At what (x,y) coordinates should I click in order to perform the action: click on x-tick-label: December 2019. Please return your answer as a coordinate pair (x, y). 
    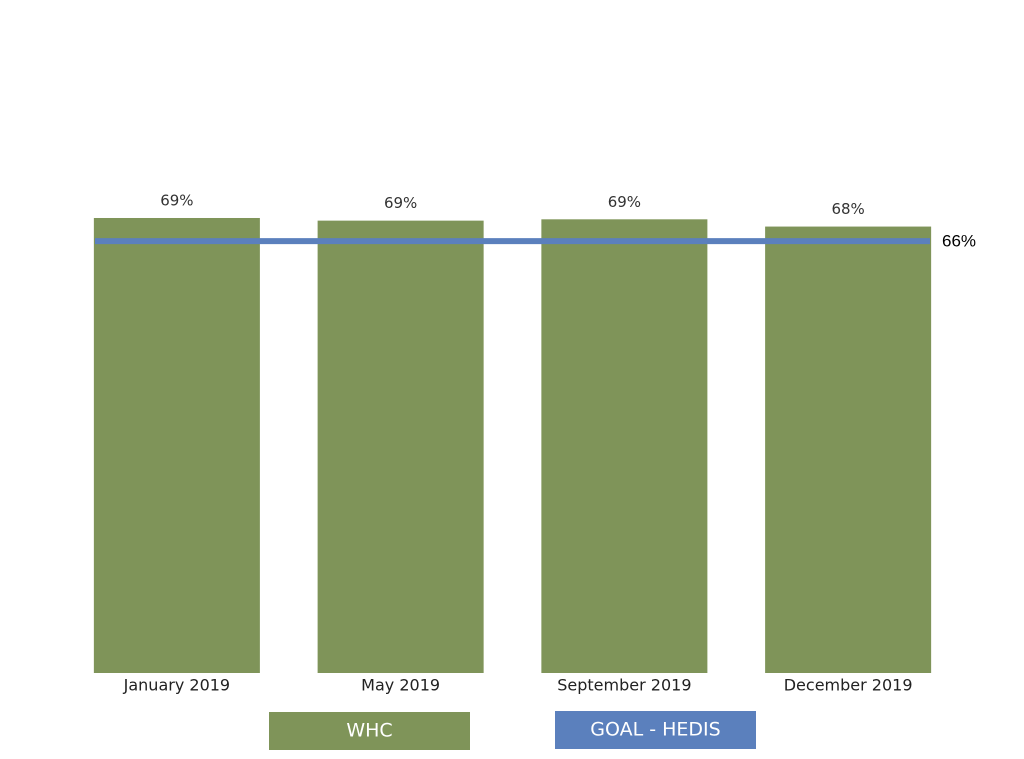
    Looking at the image, I should click on (848, 685).